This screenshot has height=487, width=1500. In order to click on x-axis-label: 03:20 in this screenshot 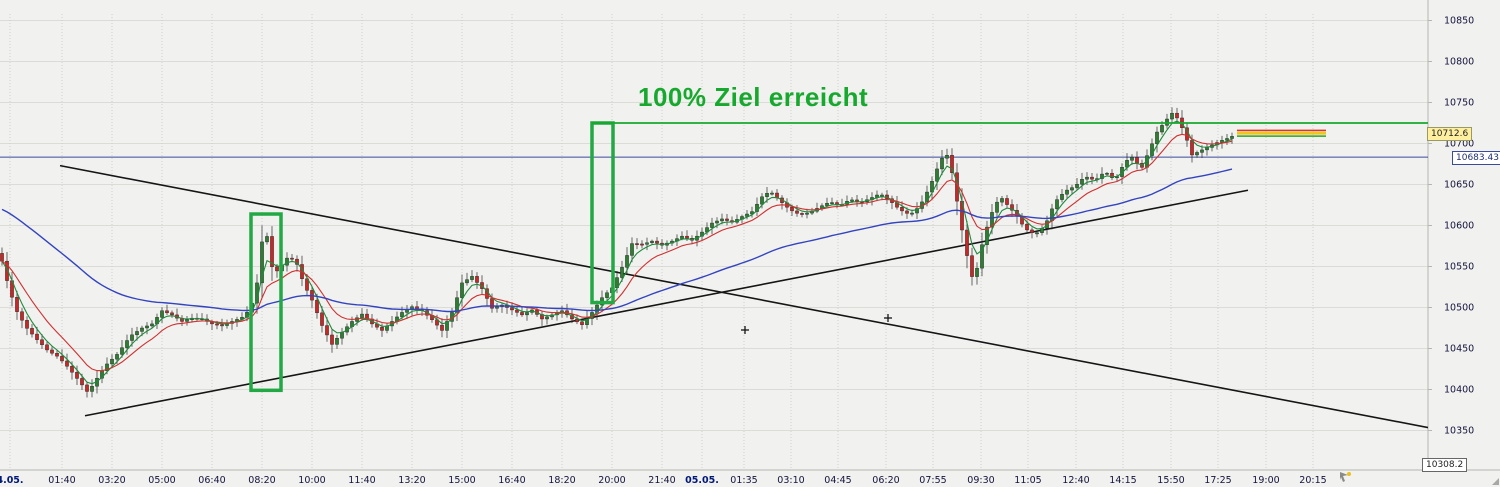, I will do `click(111, 480)`.